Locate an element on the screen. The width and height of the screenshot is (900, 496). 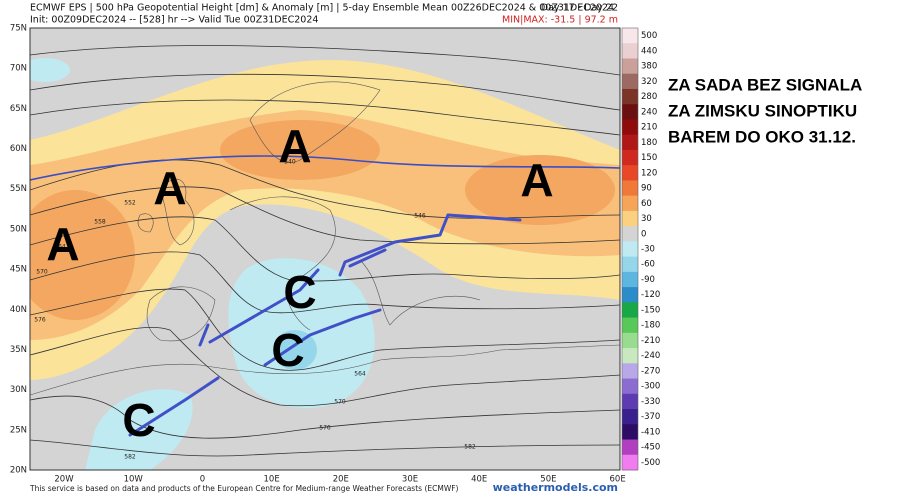
colorbar-label: -450 is located at coordinates (650, 448).